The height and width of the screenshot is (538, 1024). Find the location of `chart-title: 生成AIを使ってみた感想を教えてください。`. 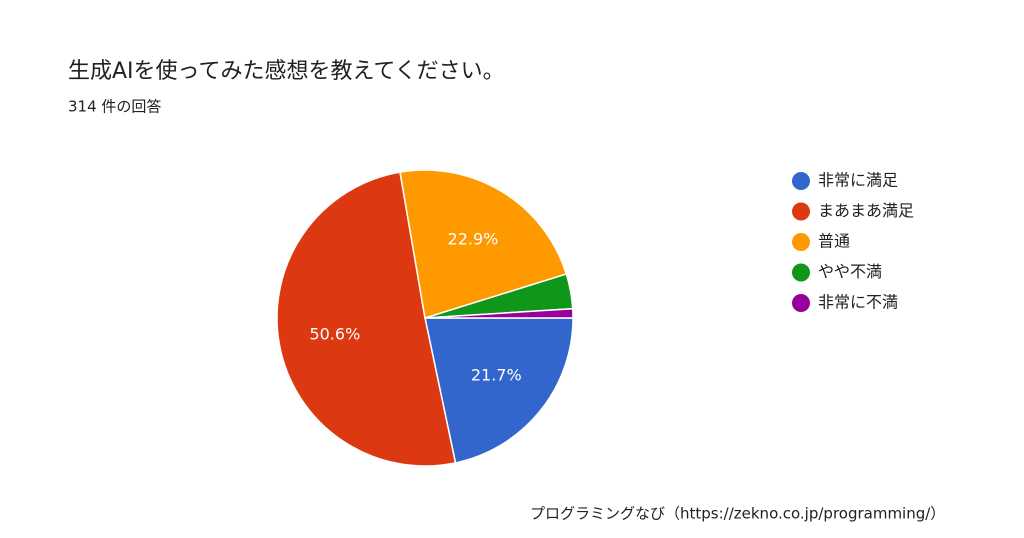

chart-title: 生成AIを使ってみた感想を教えてください。 is located at coordinates (286, 71).